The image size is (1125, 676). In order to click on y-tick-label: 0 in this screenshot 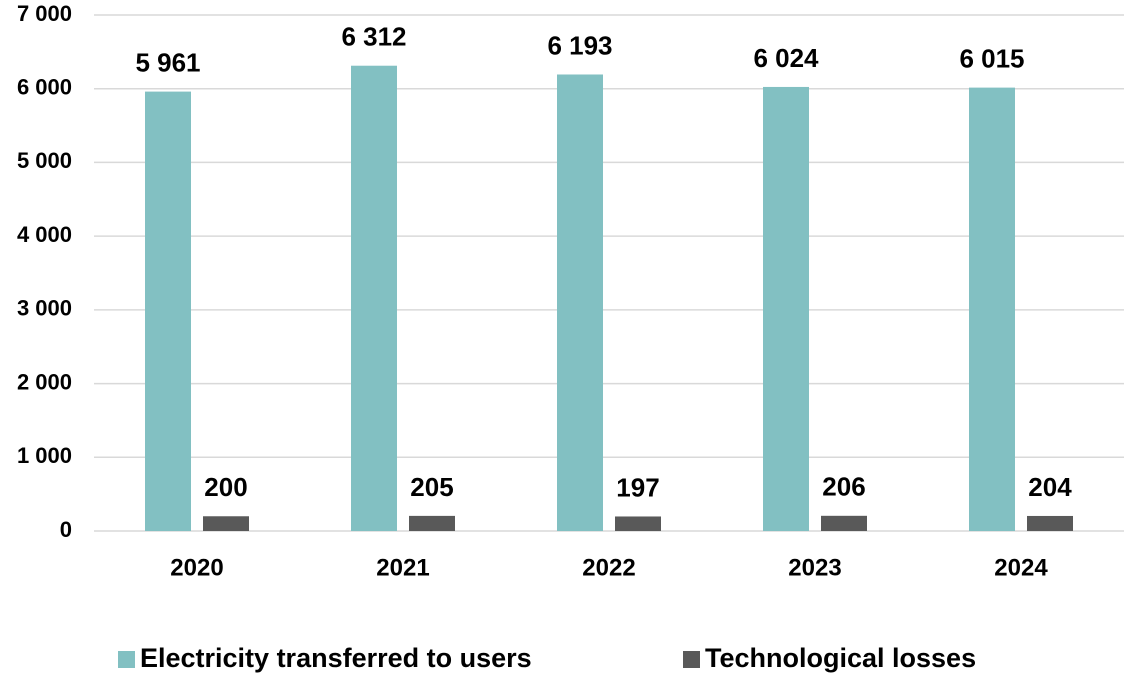, I will do `click(66, 529)`.